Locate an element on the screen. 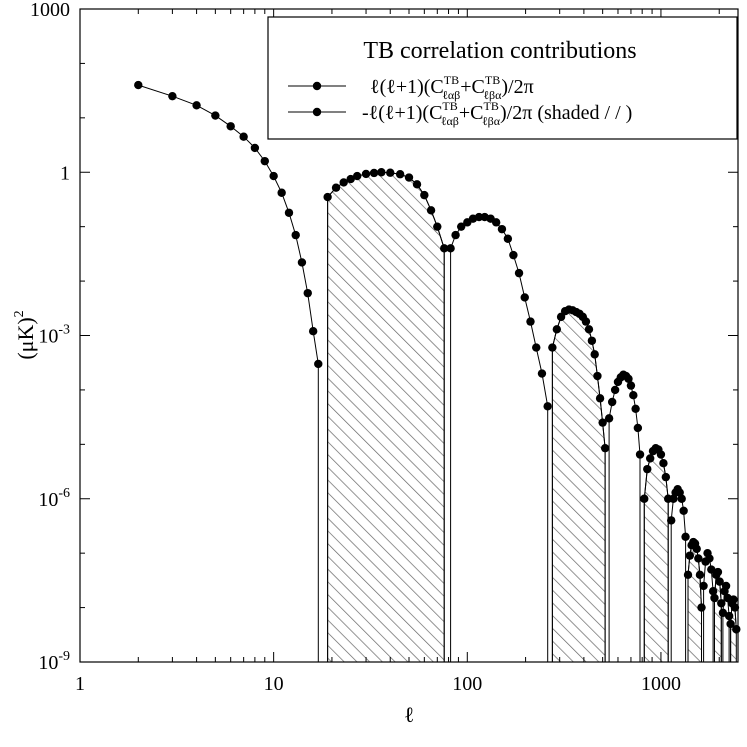  x-tick-label: 1000 is located at coordinates (661, 684).